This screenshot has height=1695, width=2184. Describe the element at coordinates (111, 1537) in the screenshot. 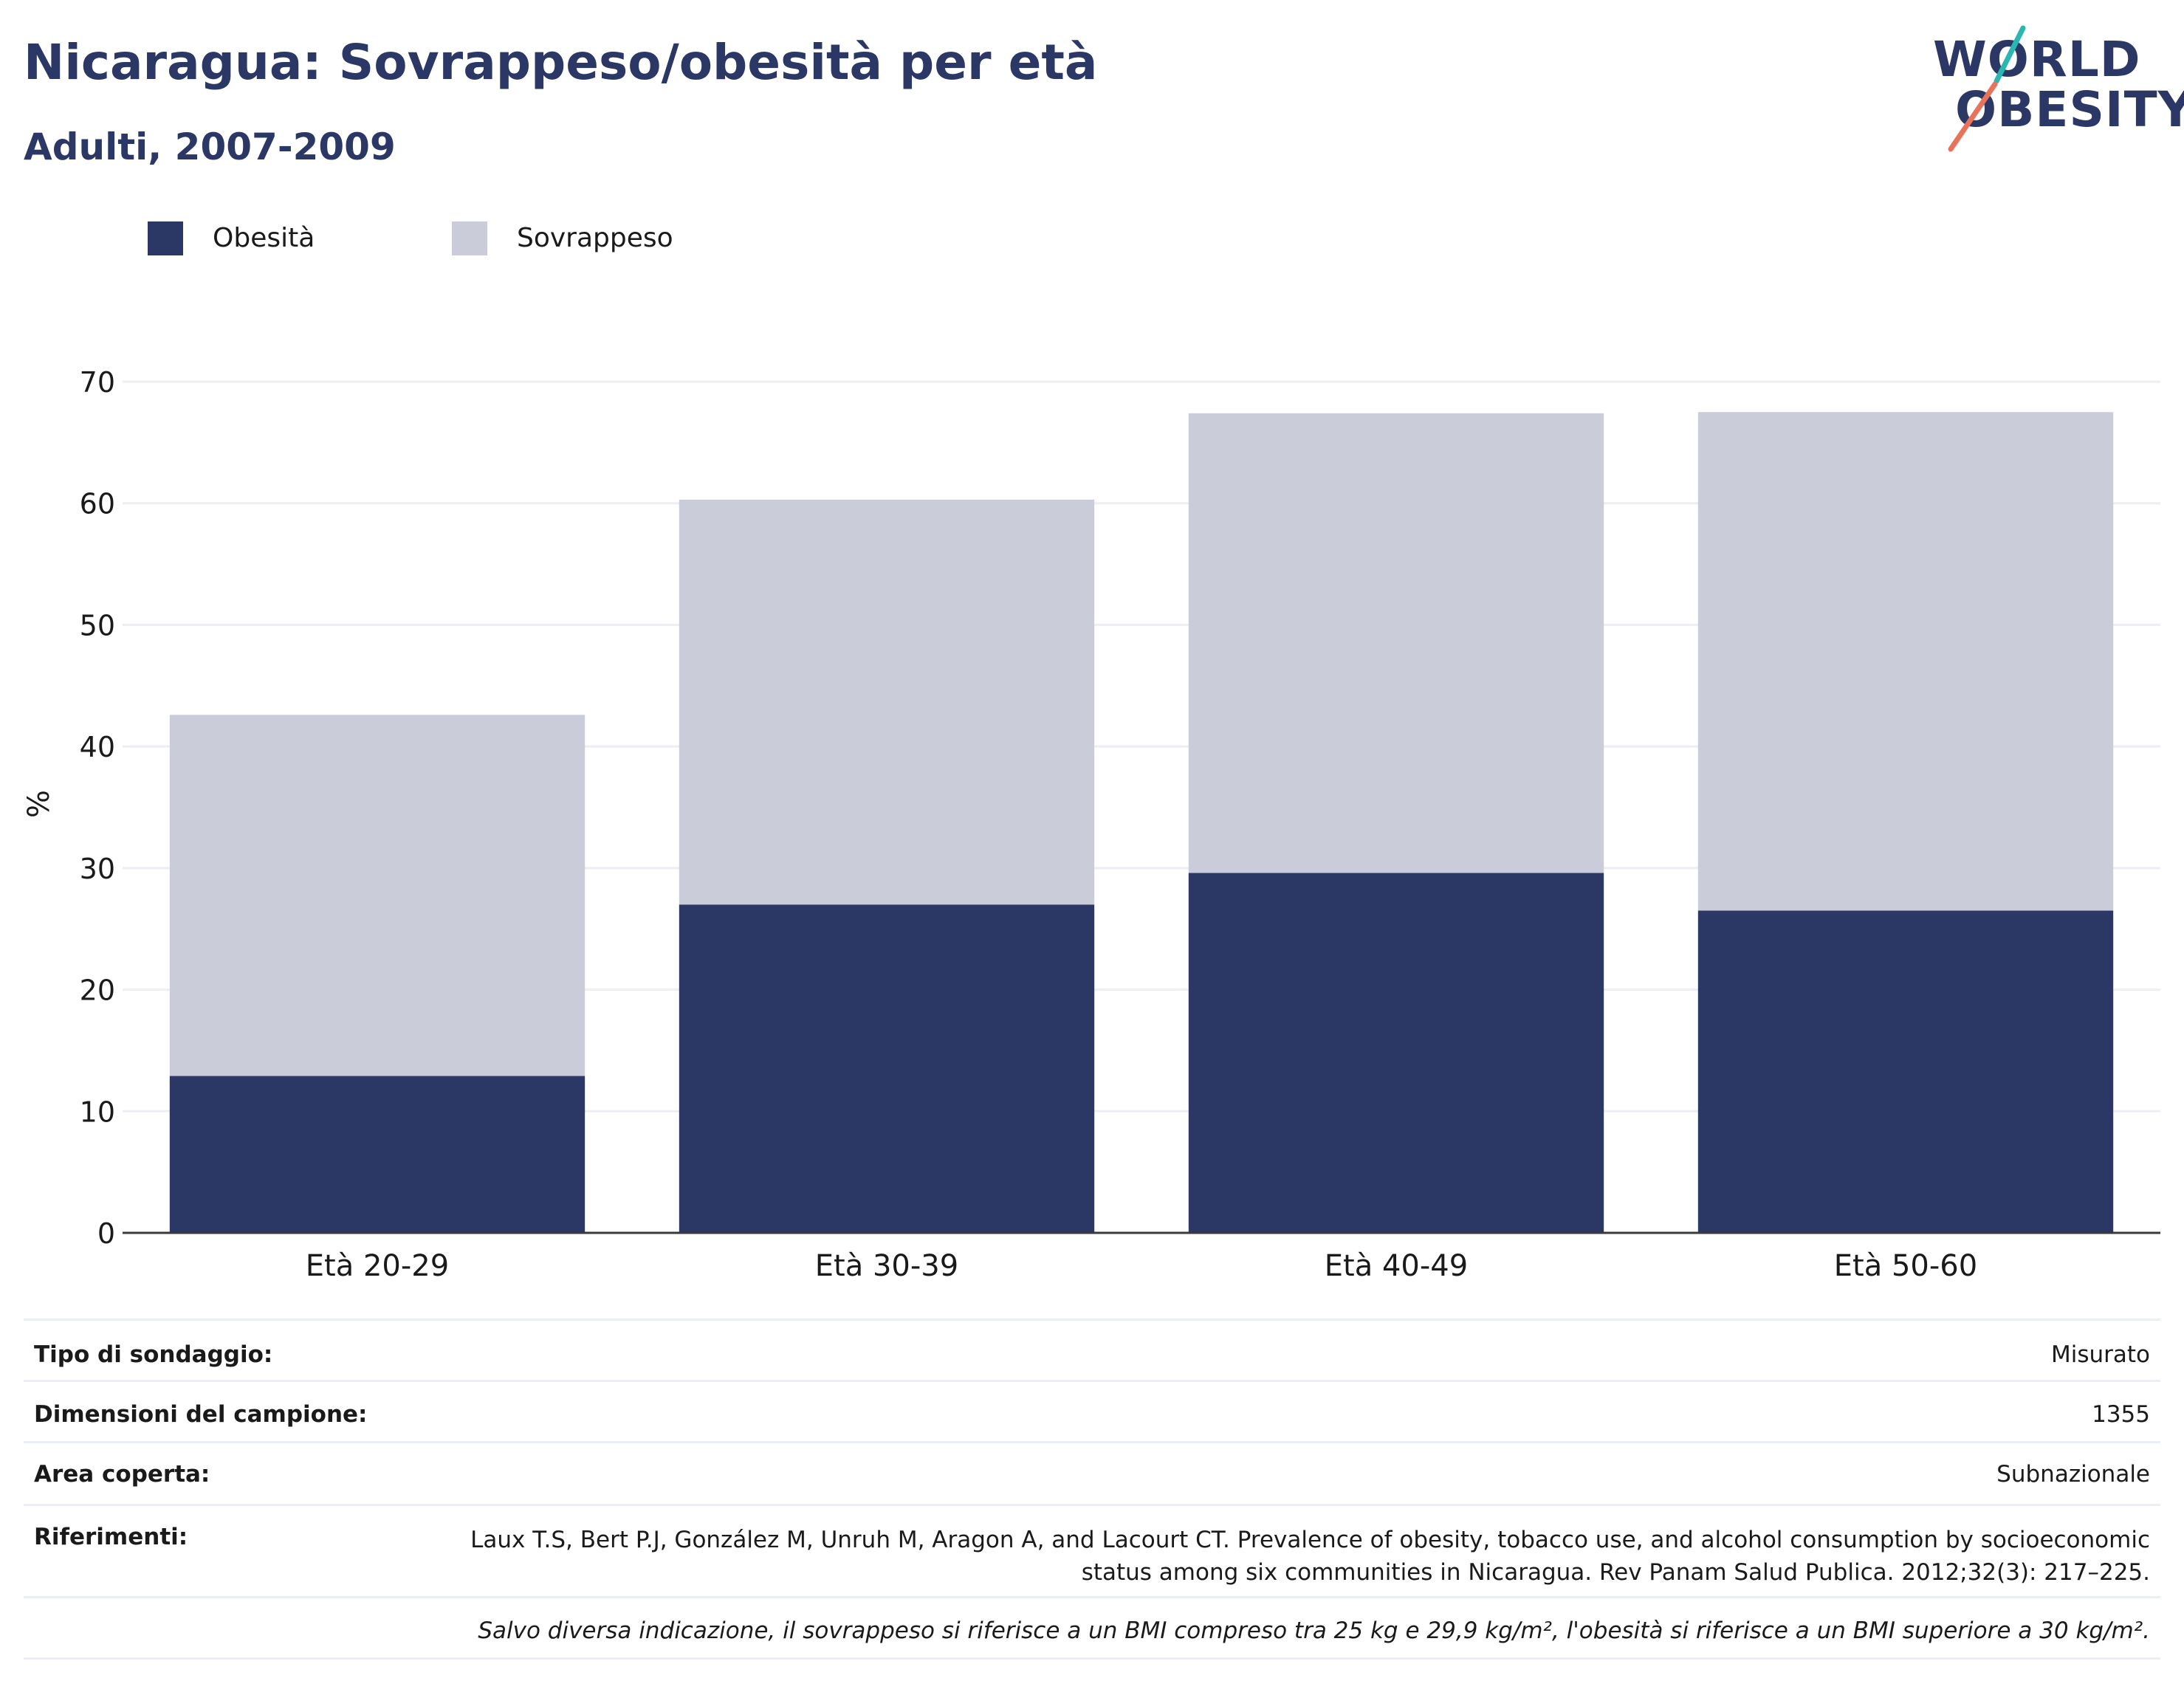

I see `info-label: Riferimenti:` at that location.